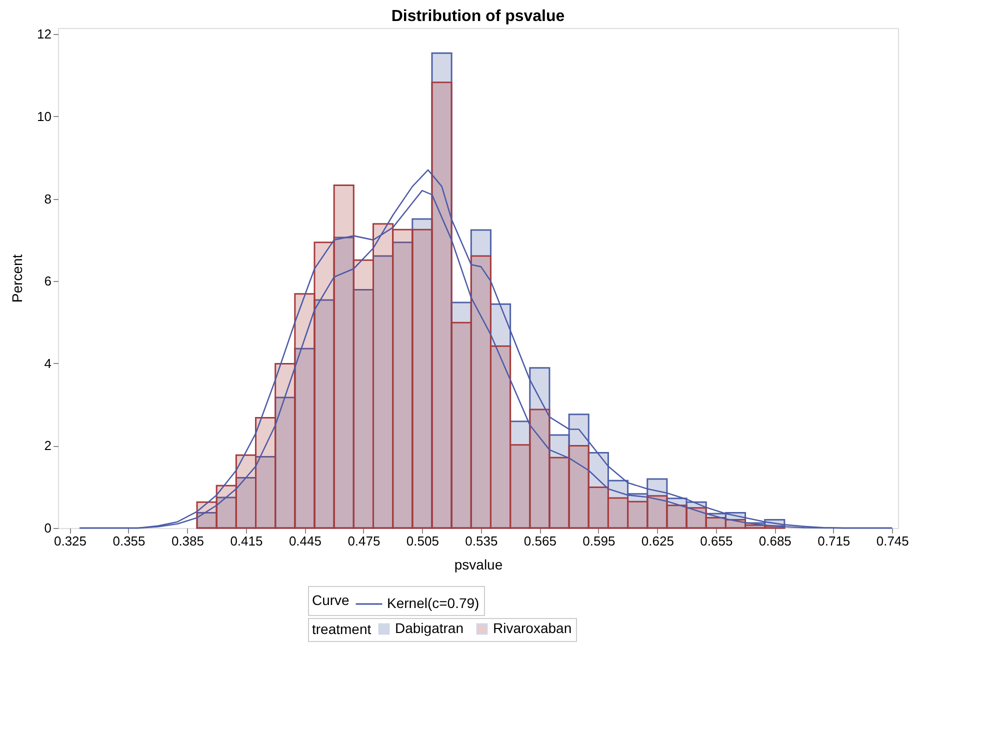  I want to click on x-tick-label: 0.745, so click(892, 541).